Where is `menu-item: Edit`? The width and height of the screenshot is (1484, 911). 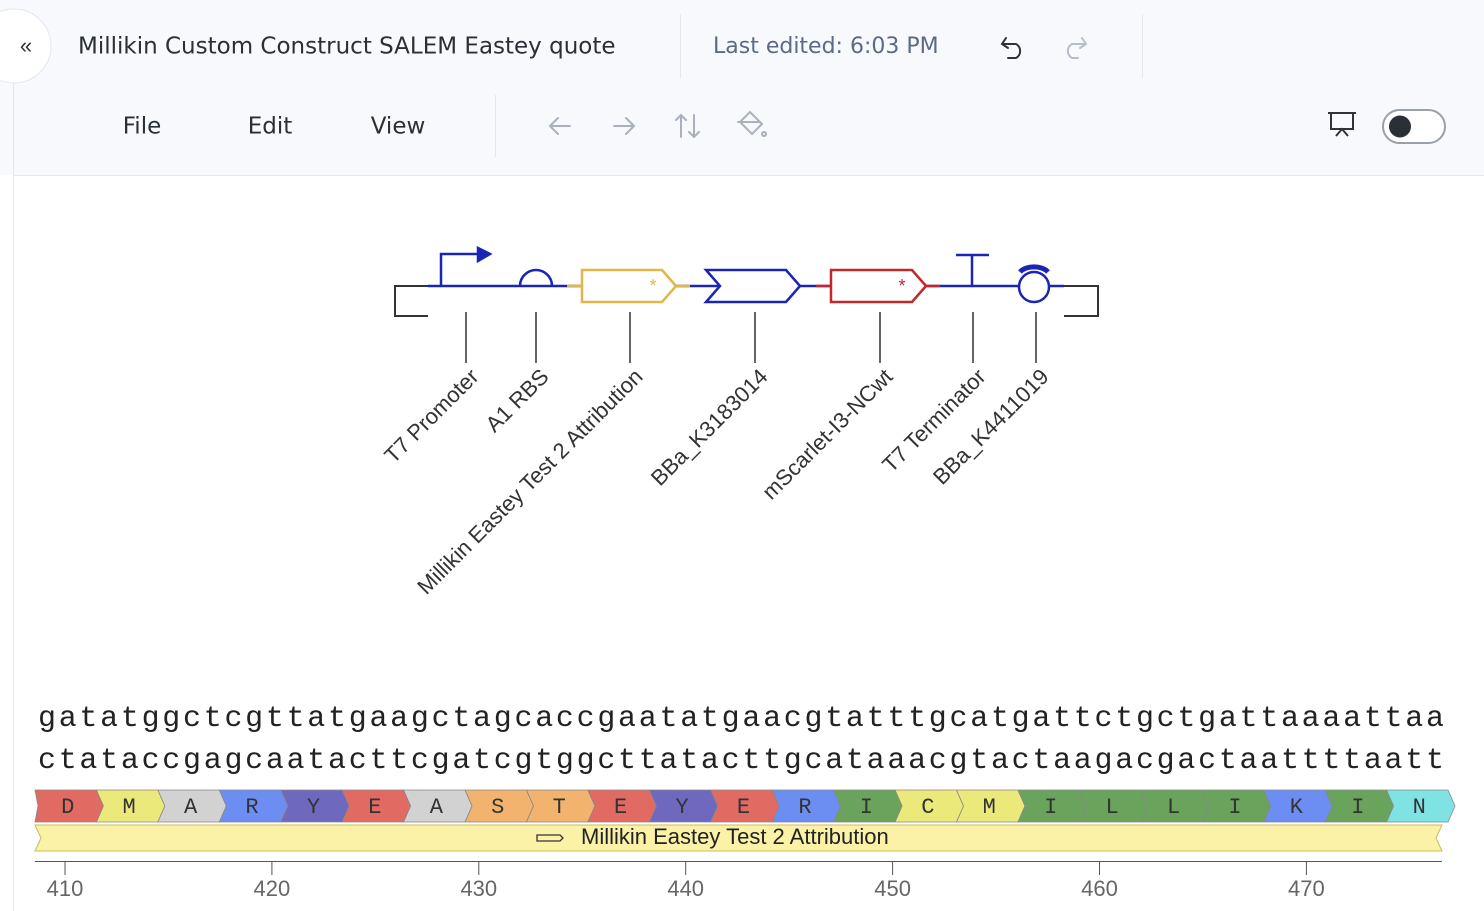 menu-item: Edit is located at coordinates (270, 127).